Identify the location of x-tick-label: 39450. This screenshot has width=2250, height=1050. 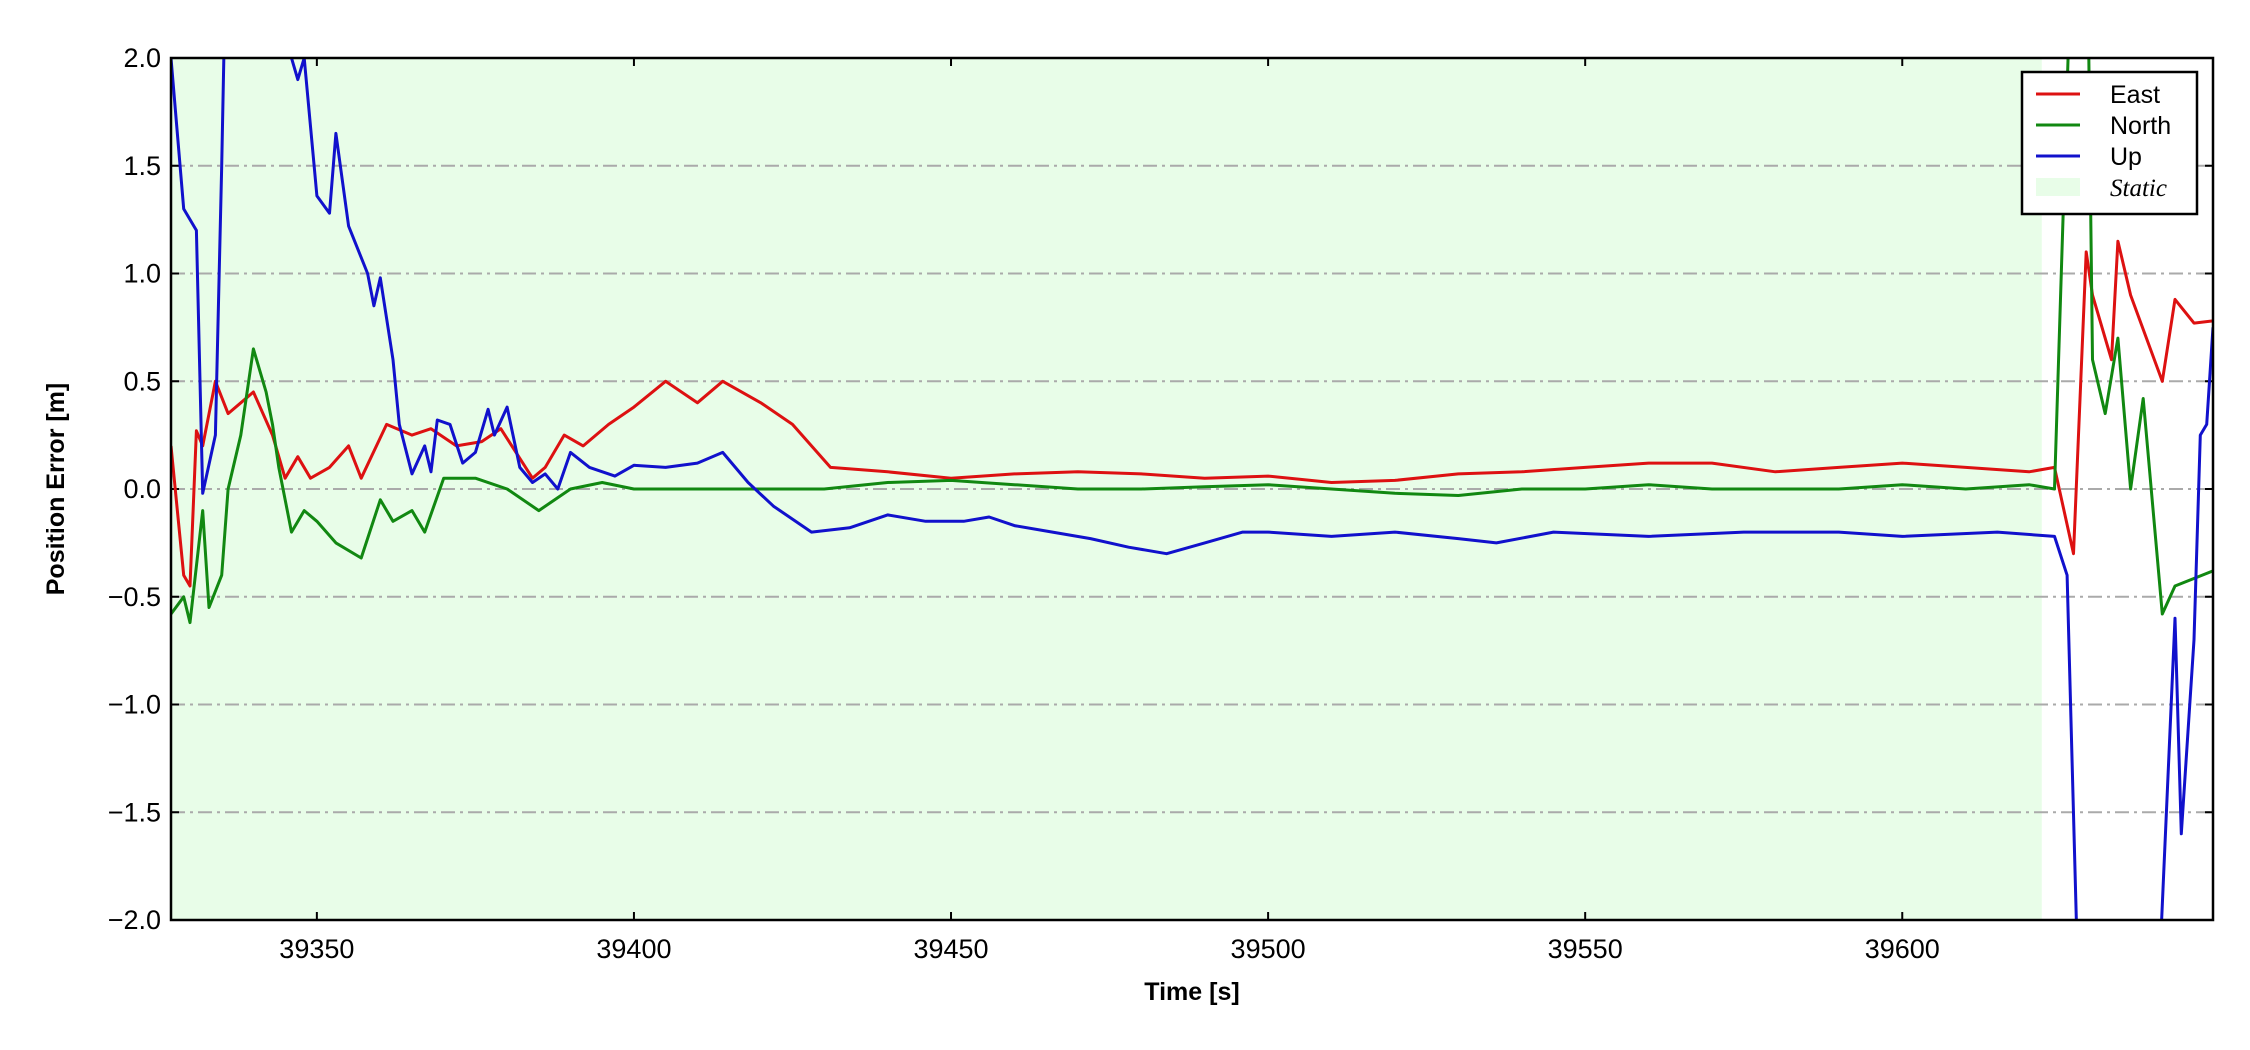
(950, 949).